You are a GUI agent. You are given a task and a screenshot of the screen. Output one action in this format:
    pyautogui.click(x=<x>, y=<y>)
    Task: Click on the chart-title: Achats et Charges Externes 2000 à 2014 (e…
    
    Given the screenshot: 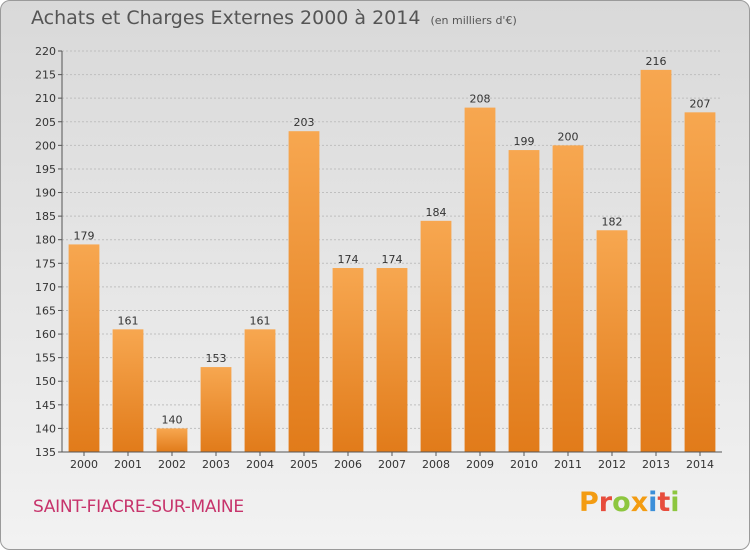 What is the action you would take?
    pyautogui.click(x=274, y=18)
    